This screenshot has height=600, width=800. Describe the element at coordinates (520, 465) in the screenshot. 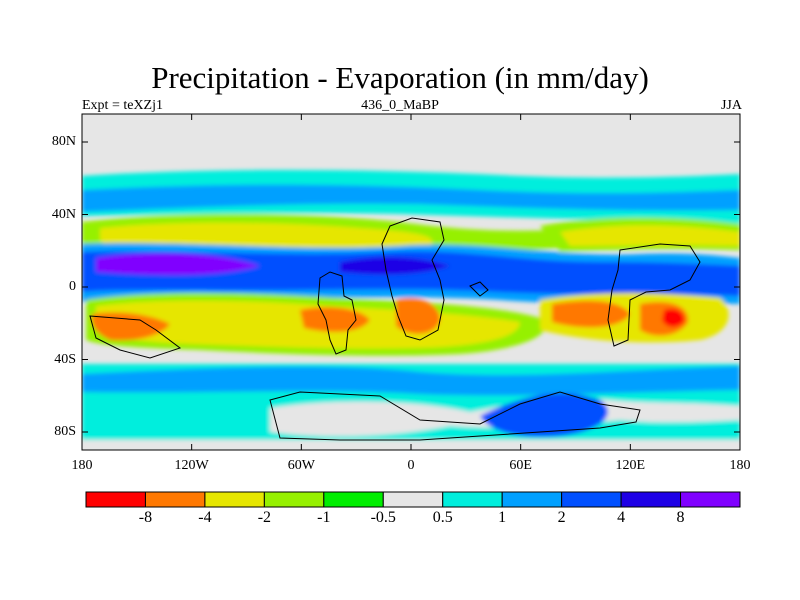

I see `x-tick-label: 60E` at that location.